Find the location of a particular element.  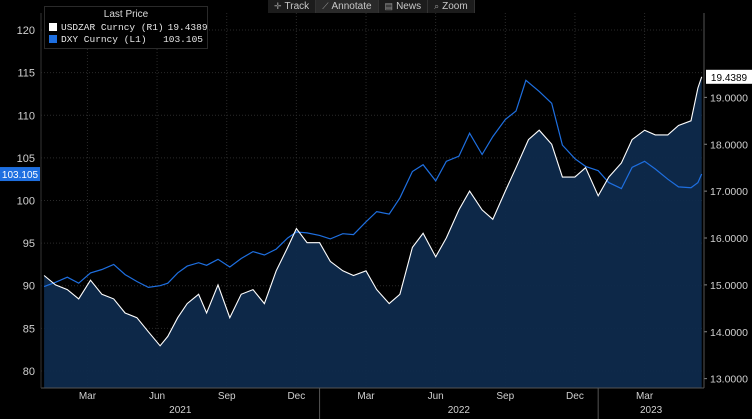

legend-row-usdzar: USDZAR Curncy (R1) 19.4389 is located at coordinates (128, 27).